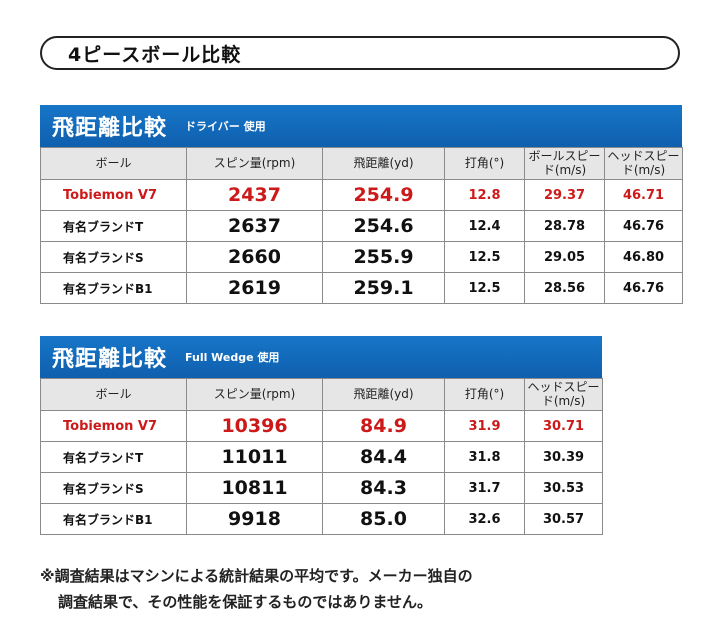 The height and width of the screenshot is (643, 720). I want to click on angle-value: 31.7, so click(484, 488).